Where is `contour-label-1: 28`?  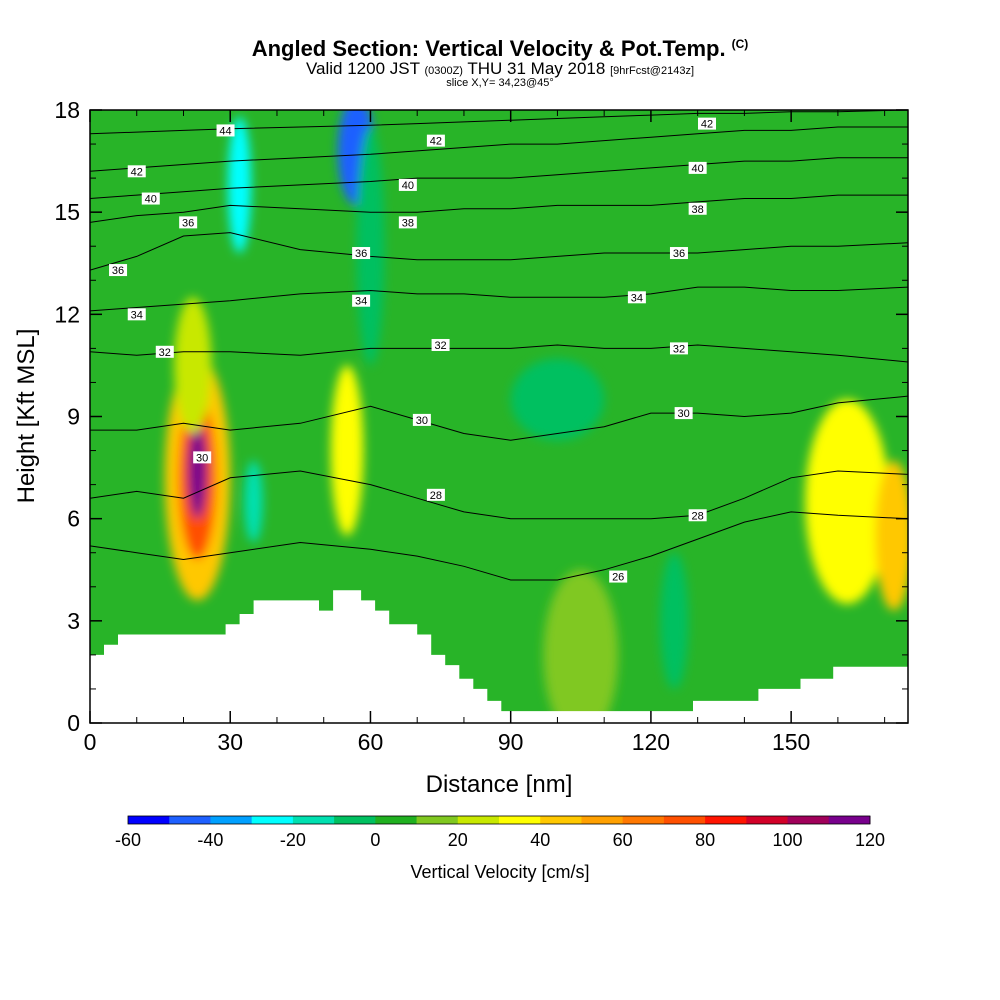 contour-label-1: 28 is located at coordinates (435, 495).